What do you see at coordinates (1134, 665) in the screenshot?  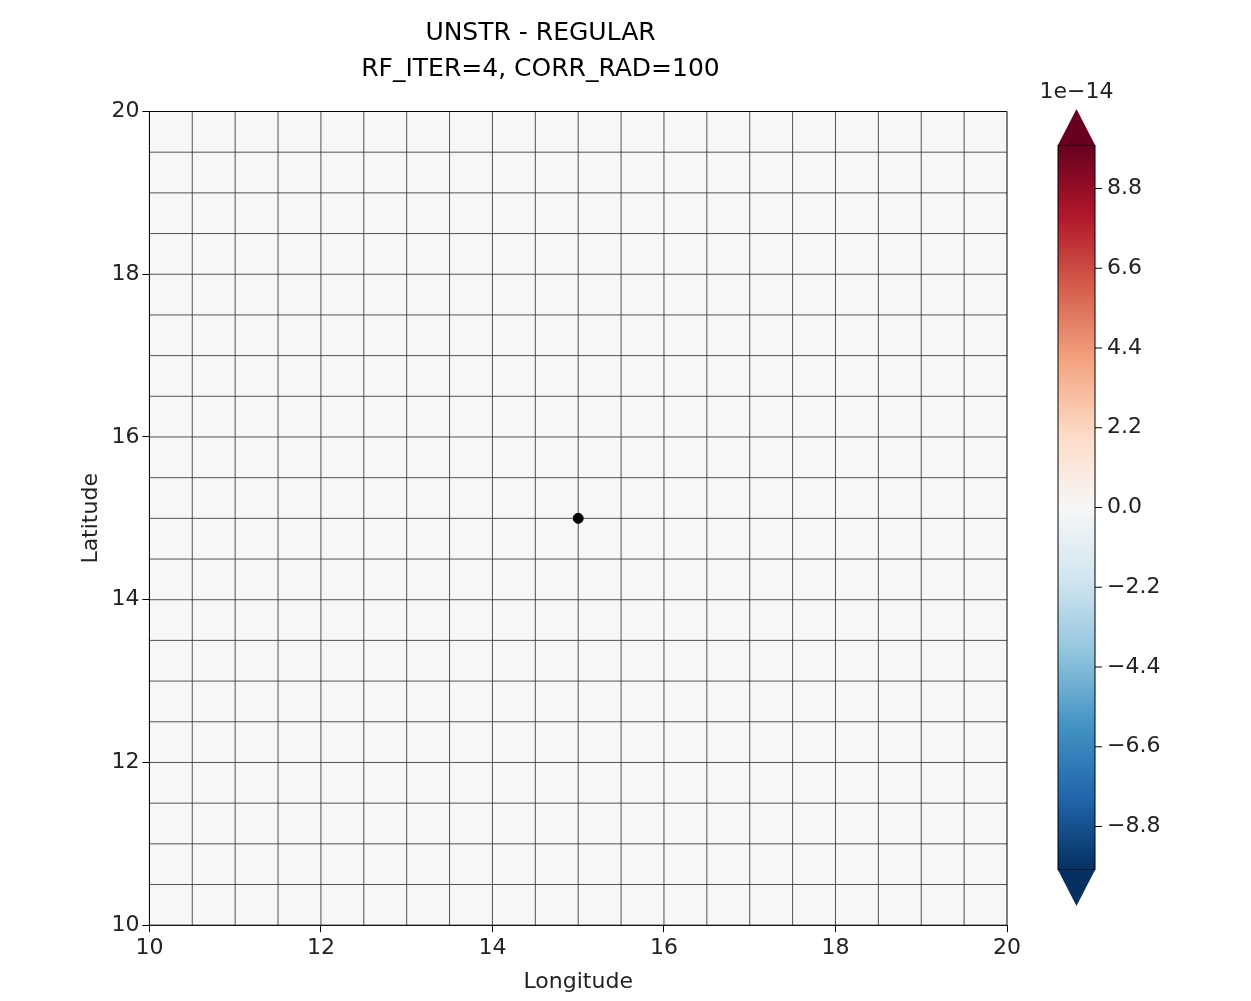 I see `color-bar-label: −4.4` at bounding box center [1134, 665].